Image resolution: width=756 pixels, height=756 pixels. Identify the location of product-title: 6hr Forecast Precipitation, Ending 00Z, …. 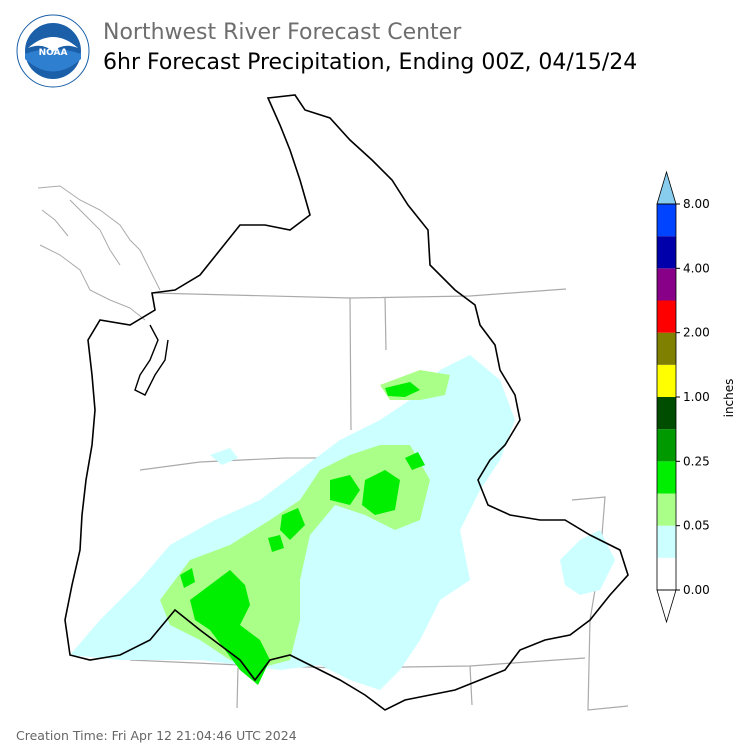
(370, 62).